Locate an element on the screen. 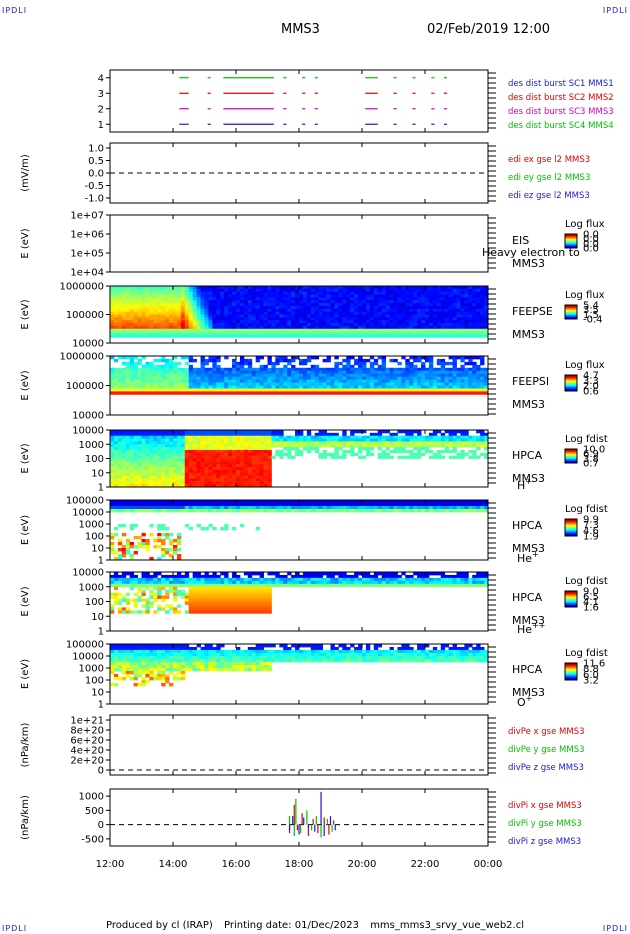  feepse-colorbar-tick: 5.4 is located at coordinates (591, 306).